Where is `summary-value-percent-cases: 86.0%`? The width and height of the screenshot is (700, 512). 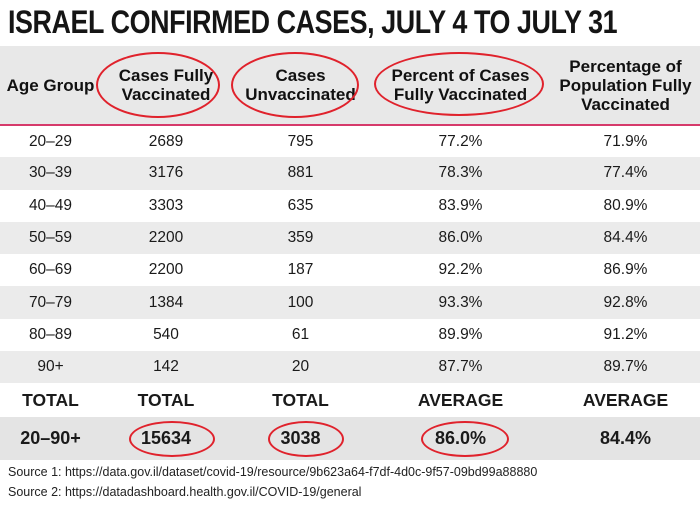 summary-value-percent-cases: 86.0% is located at coordinates (460, 438).